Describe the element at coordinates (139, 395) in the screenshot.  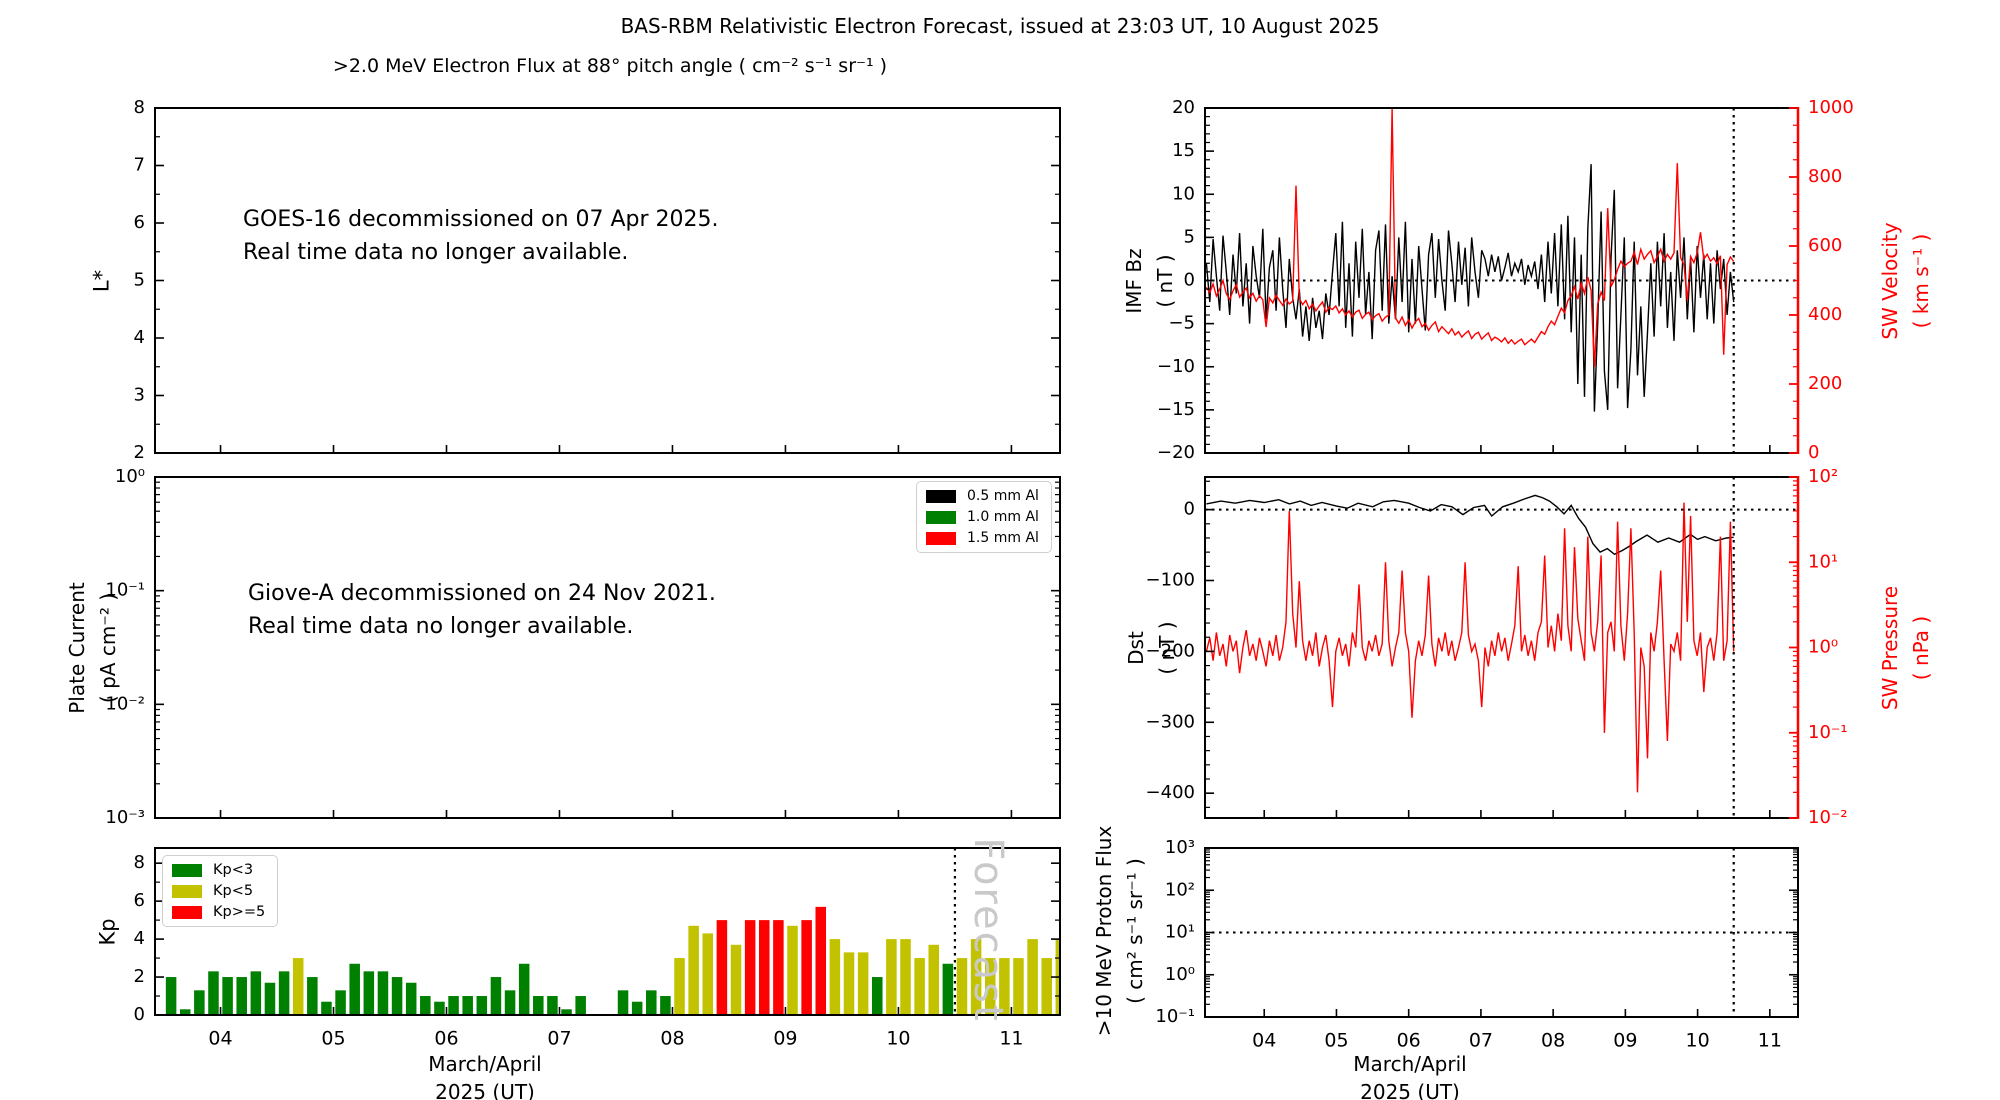
I see `svg-text: 3` at that location.